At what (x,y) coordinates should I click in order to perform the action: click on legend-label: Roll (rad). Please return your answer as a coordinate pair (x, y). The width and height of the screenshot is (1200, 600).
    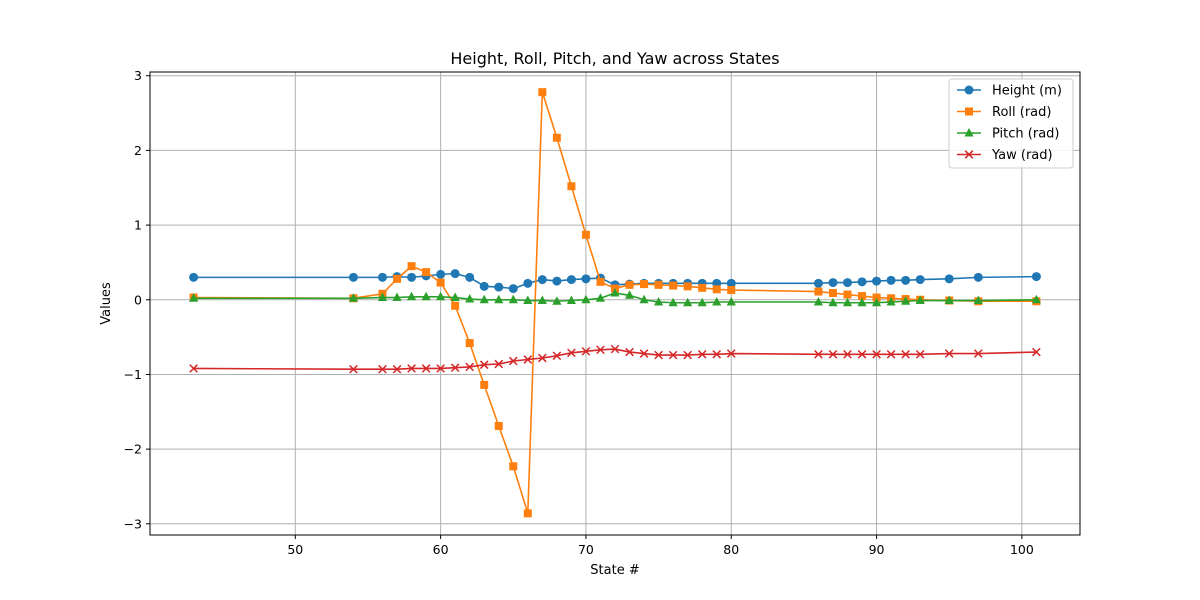
    Looking at the image, I should click on (1021, 112).